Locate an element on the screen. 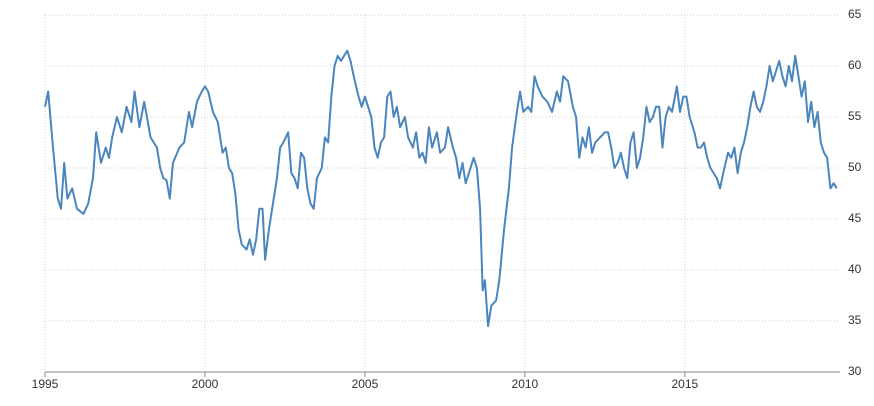  x-tick-label: 2005 is located at coordinates (365, 384).